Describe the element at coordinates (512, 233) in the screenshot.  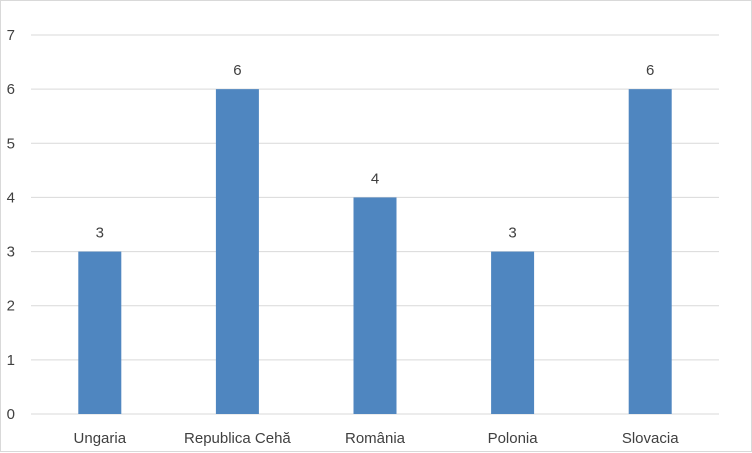
I see `data-label-4: 3` at that location.